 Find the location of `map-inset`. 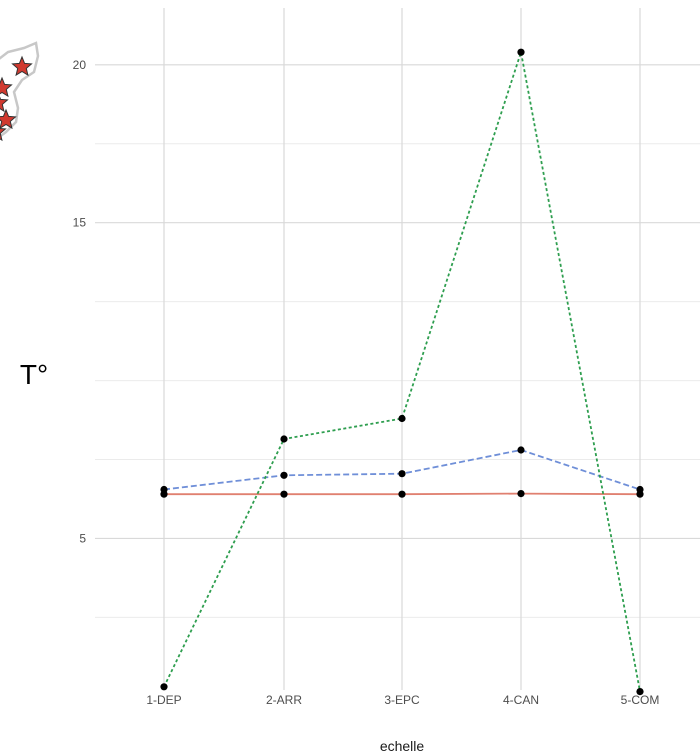

map-inset is located at coordinates (20, 91).